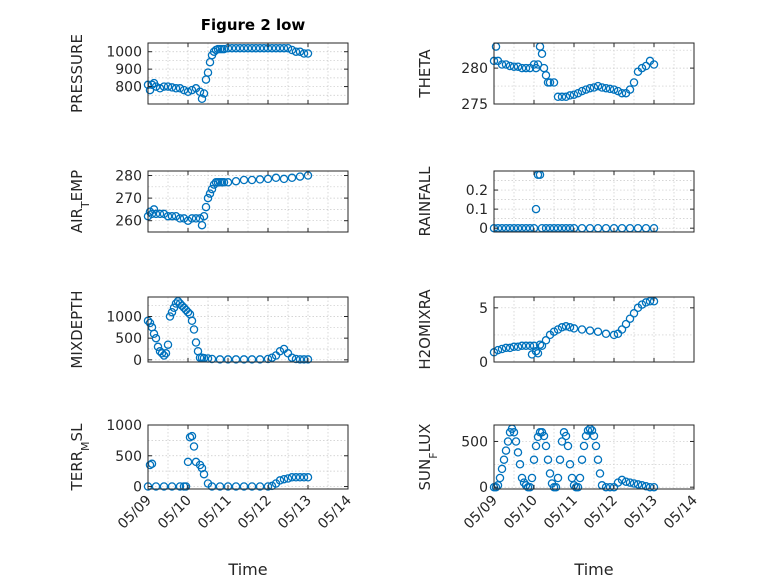 This screenshot has width=778, height=583. I want to click on y-tick-label: 270, so click(128, 199).